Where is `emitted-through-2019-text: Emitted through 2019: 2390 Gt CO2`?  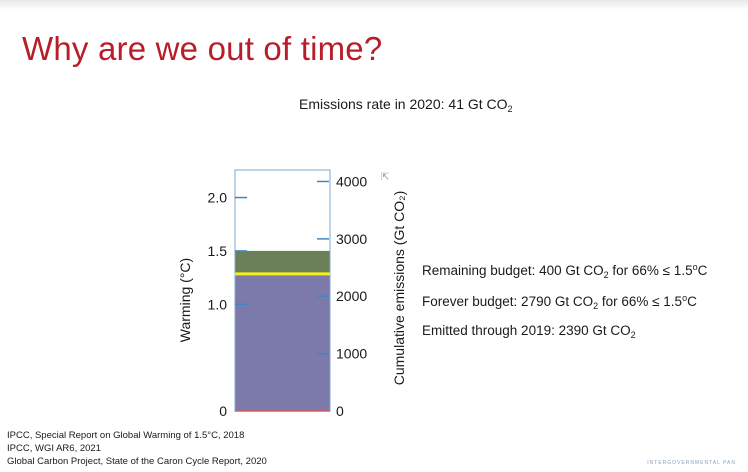
emitted-through-2019-text: Emitted through 2019: 2390 Gt CO2 is located at coordinates (529, 331).